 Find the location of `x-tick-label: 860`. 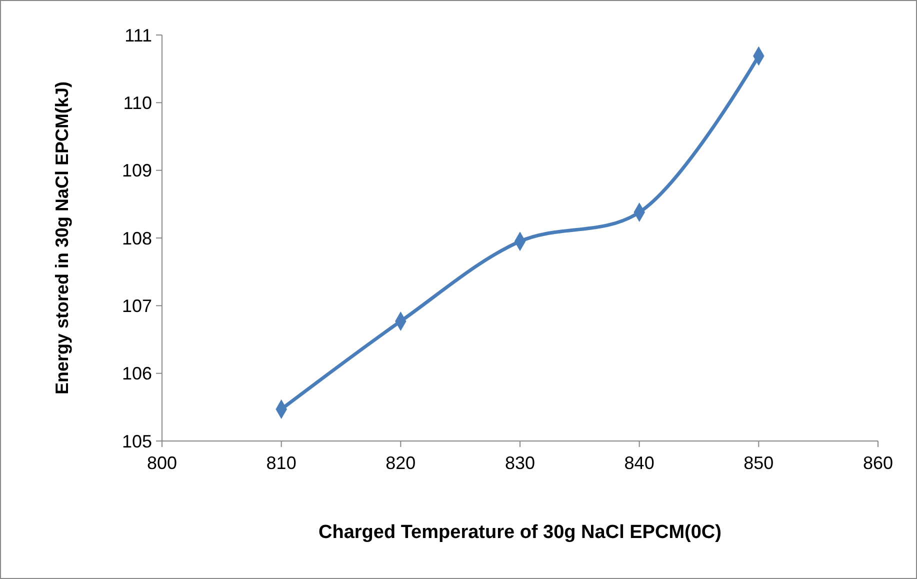

x-tick-label: 860 is located at coordinates (878, 463).